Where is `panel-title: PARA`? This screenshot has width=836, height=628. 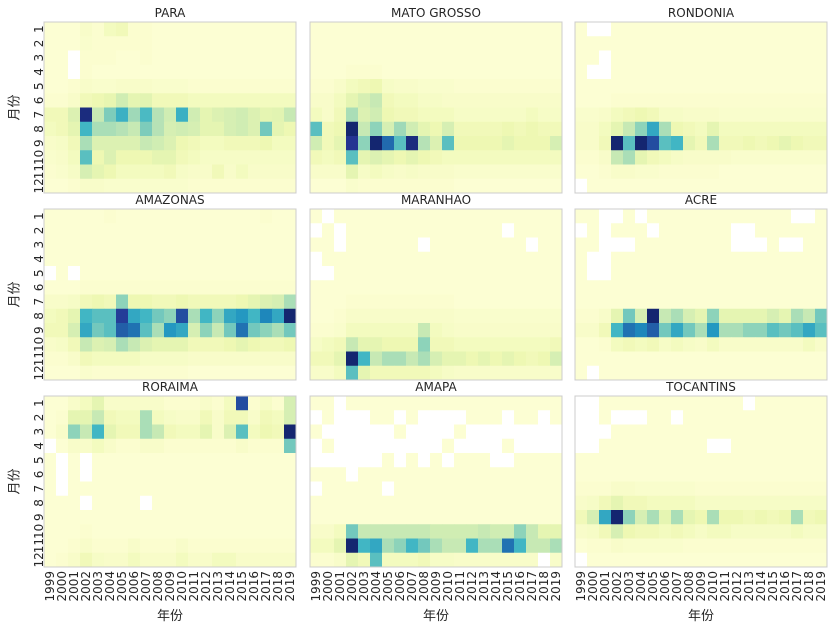
panel-title: PARA is located at coordinates (171, 13).